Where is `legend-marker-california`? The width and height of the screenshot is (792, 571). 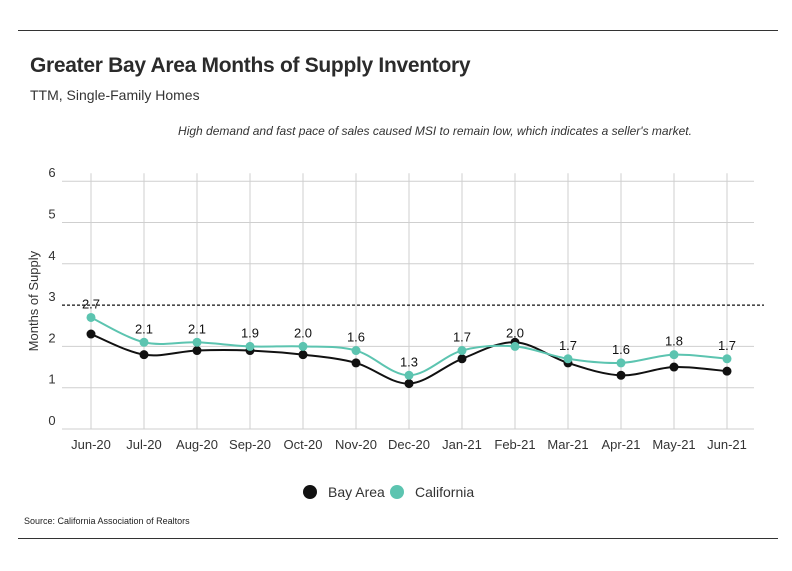 legend-marker-california is located at coordinates (397, 492).